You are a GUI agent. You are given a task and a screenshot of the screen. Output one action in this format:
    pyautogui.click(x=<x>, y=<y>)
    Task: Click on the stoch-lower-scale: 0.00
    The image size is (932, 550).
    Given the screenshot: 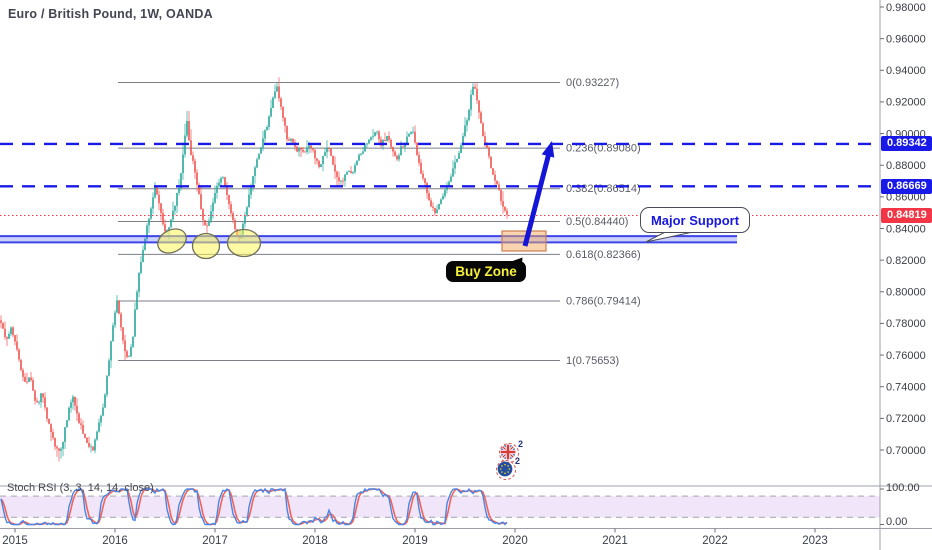 What is the action you would take?
    pyautogui.click(x=897, y=522)
    